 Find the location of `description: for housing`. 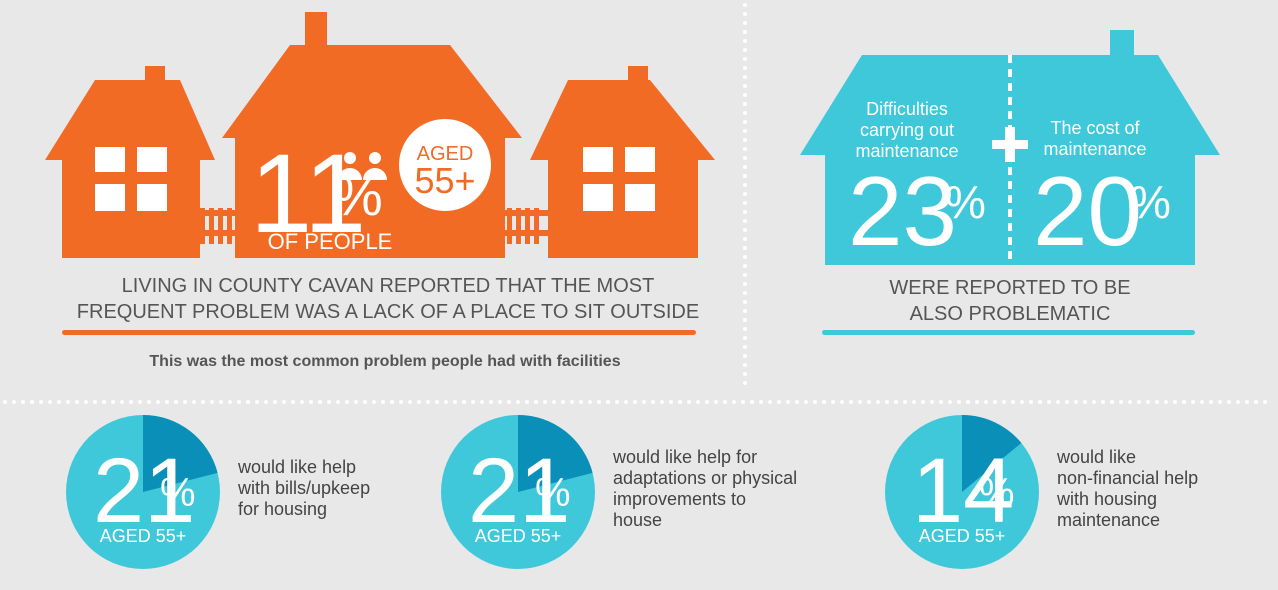

description: for housing is located at coordinates (282, 509).